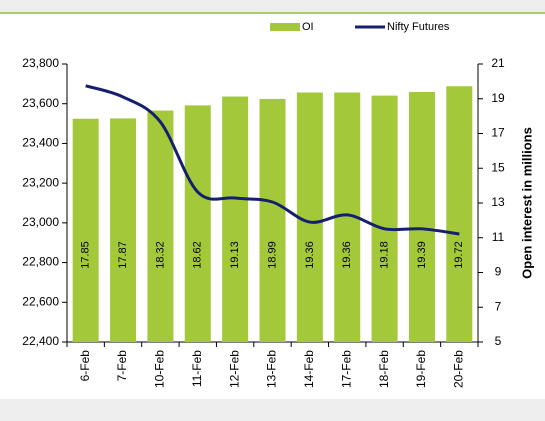 The width and height of the screenshot is (545, 421). I want to click on x-tick-label: 13-Feb, so click(272, 369).